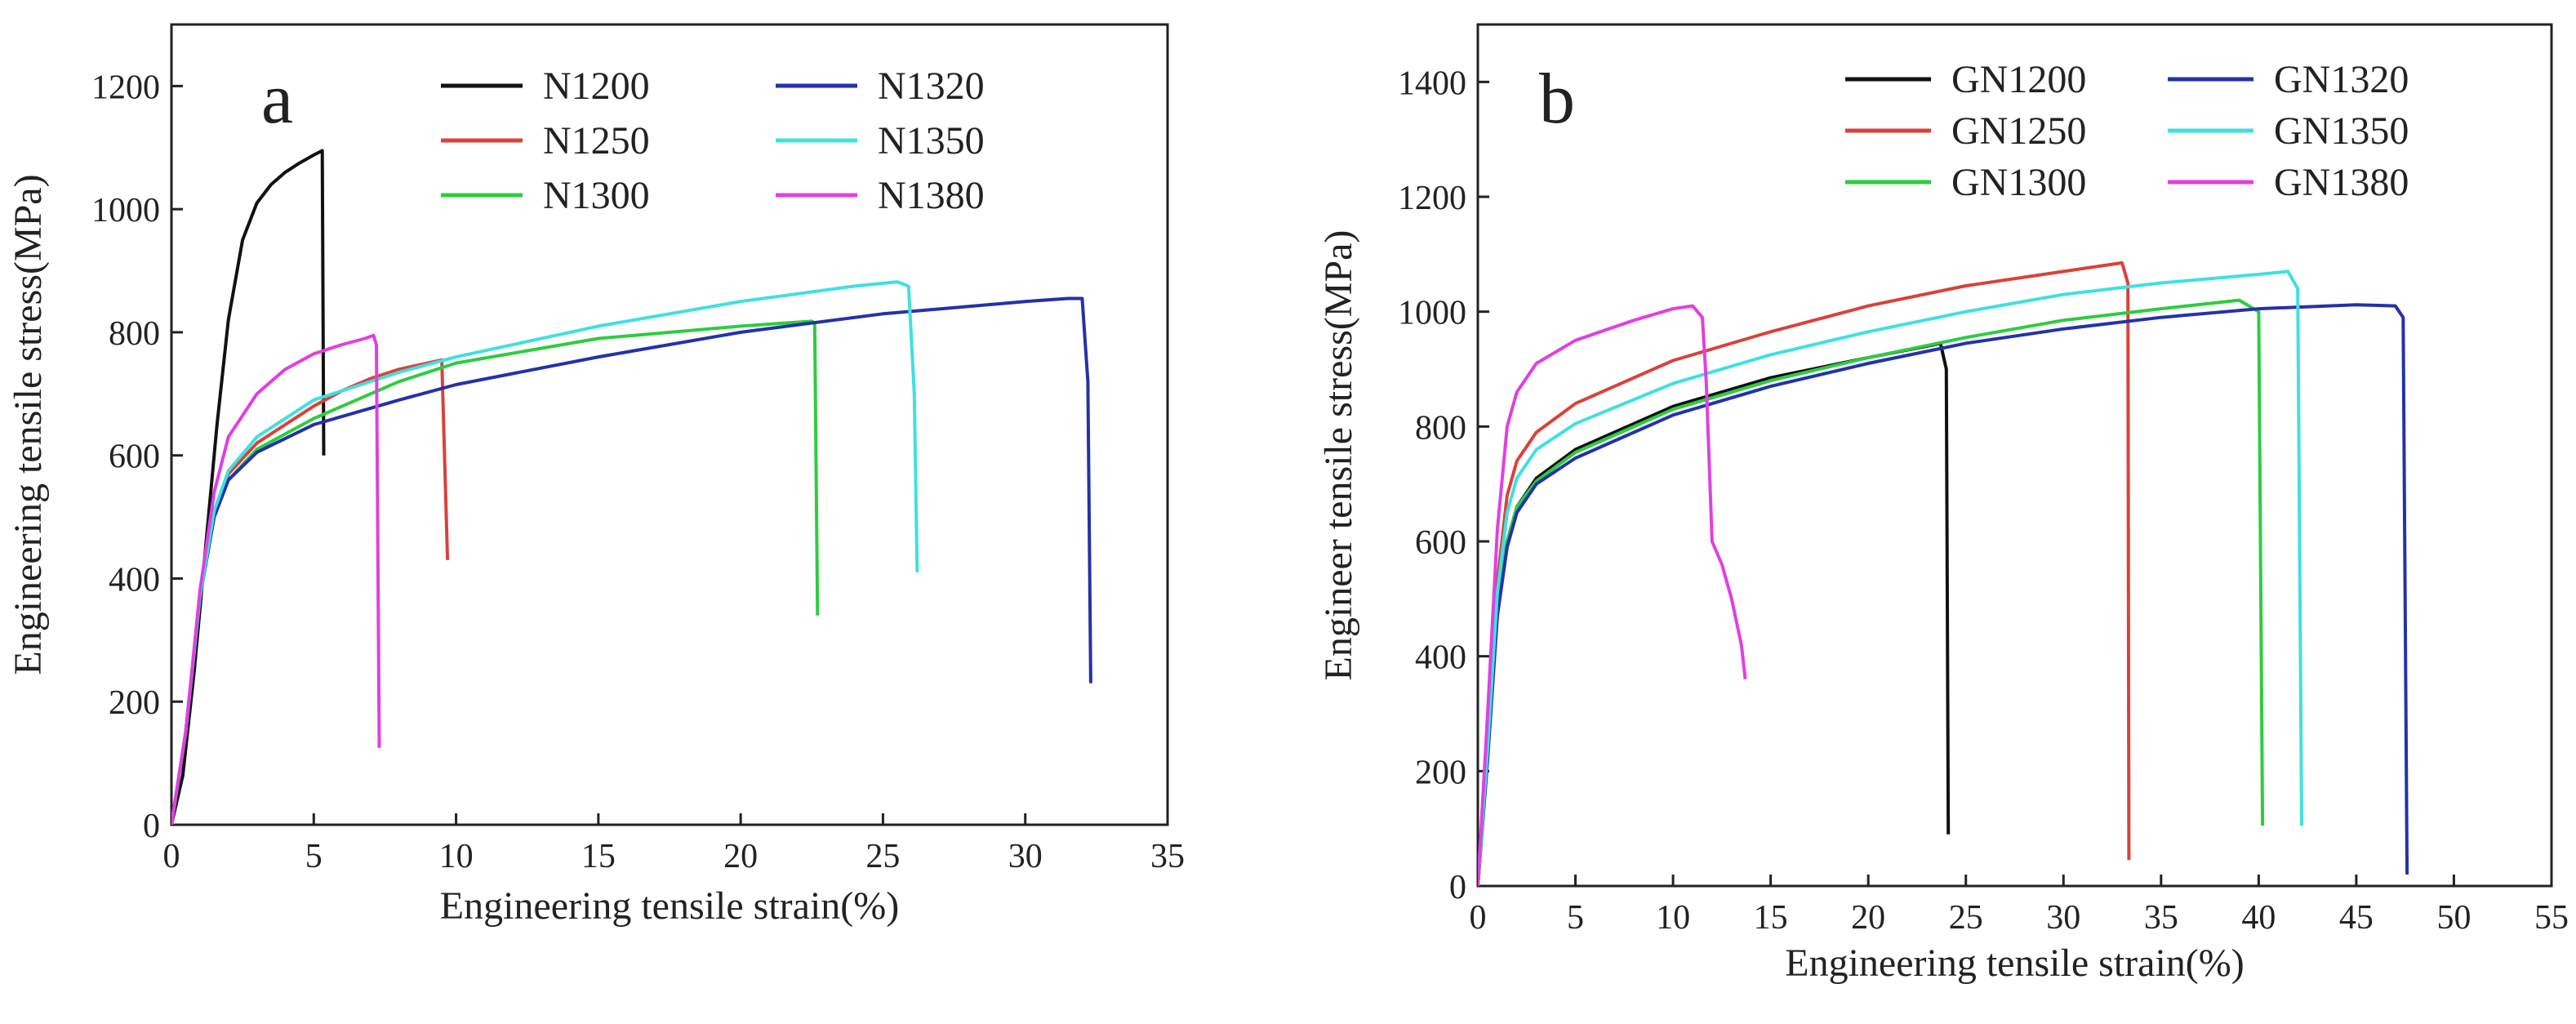 The image size is (2576, 1024). Describe the element at coordinates (1440, 772) in the screenshot. I see `panel-b-y-tick-label: 200` at that location.